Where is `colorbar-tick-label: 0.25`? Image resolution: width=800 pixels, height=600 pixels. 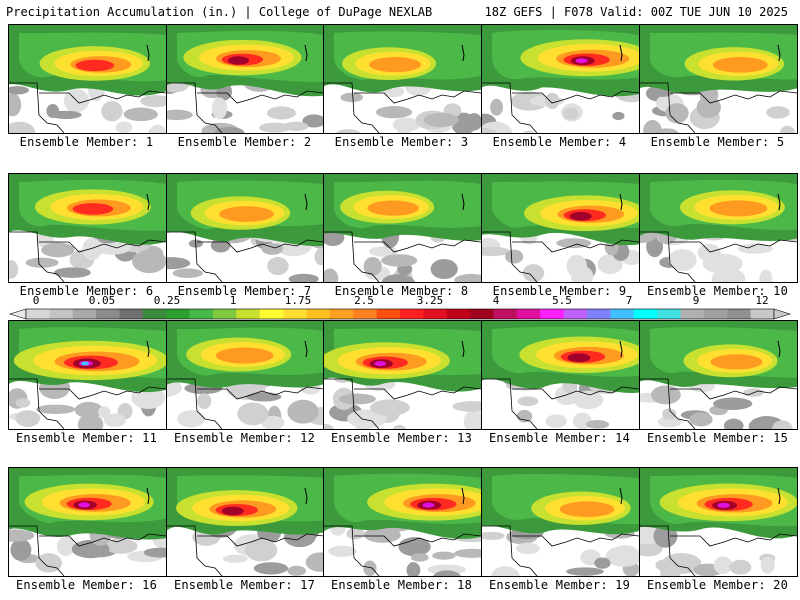
colorbar-tick-label: 0.25 is located at coordinates (167, 300).